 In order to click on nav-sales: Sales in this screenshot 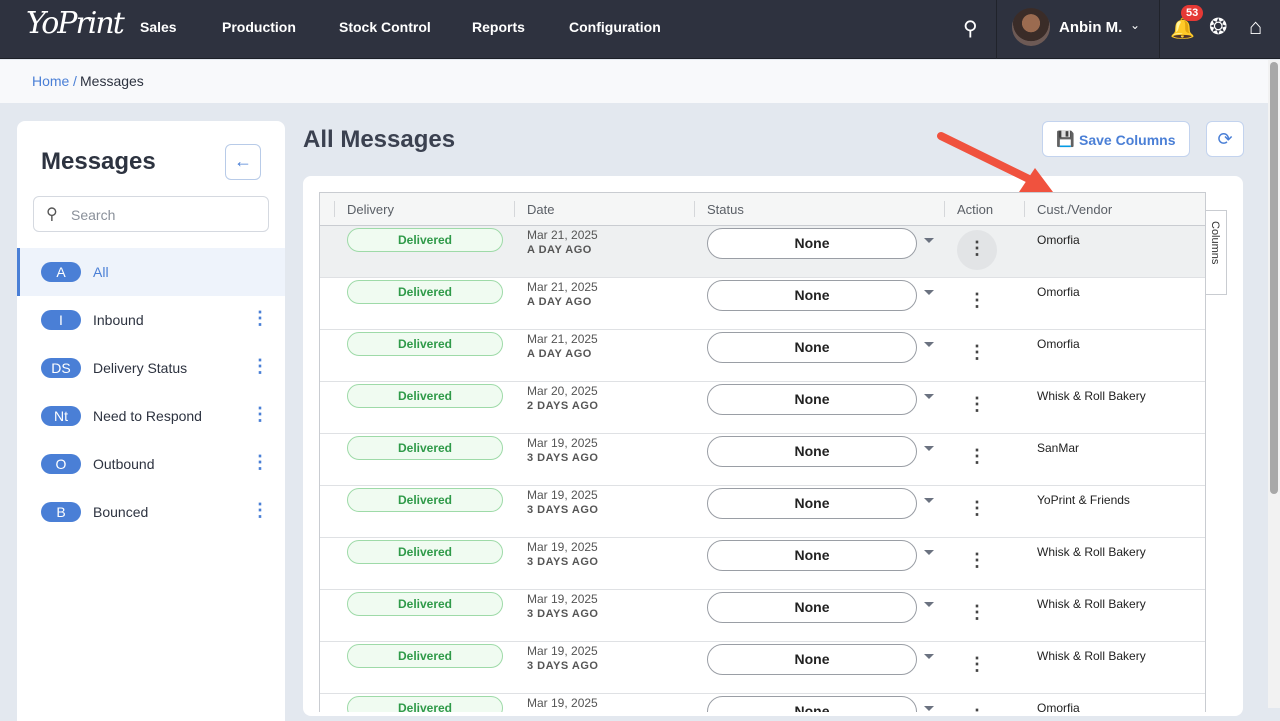, I will do `click(158, 27)`.